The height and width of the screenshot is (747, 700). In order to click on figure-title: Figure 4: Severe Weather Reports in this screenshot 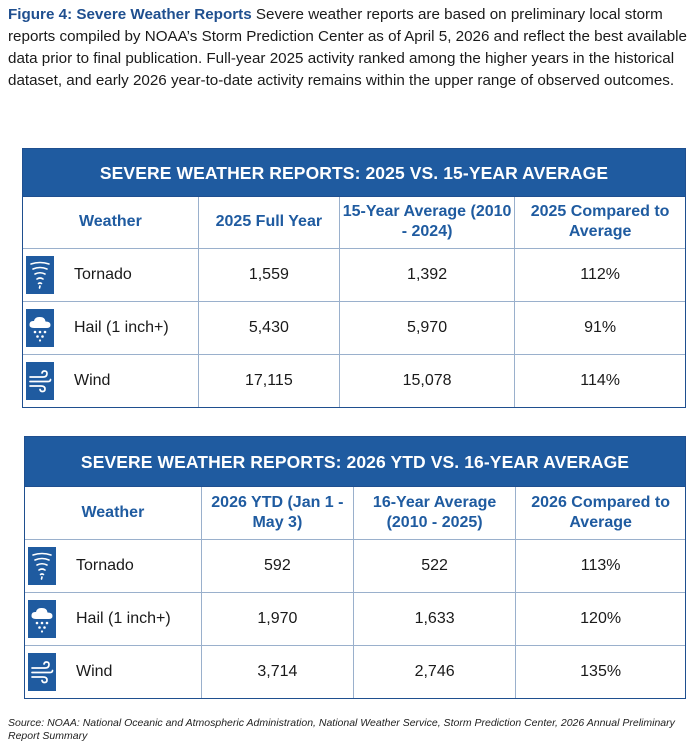, I will do `click(130, 14)`.